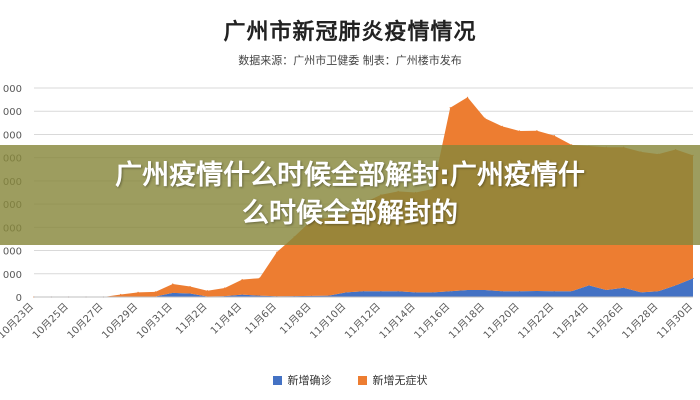 This screenshot has height=400, width=700. What do you see at coordinates (570, 321) in the screenshot?
I see `x-tick-label-16: 11月24日` at bounding box center [570, 321].